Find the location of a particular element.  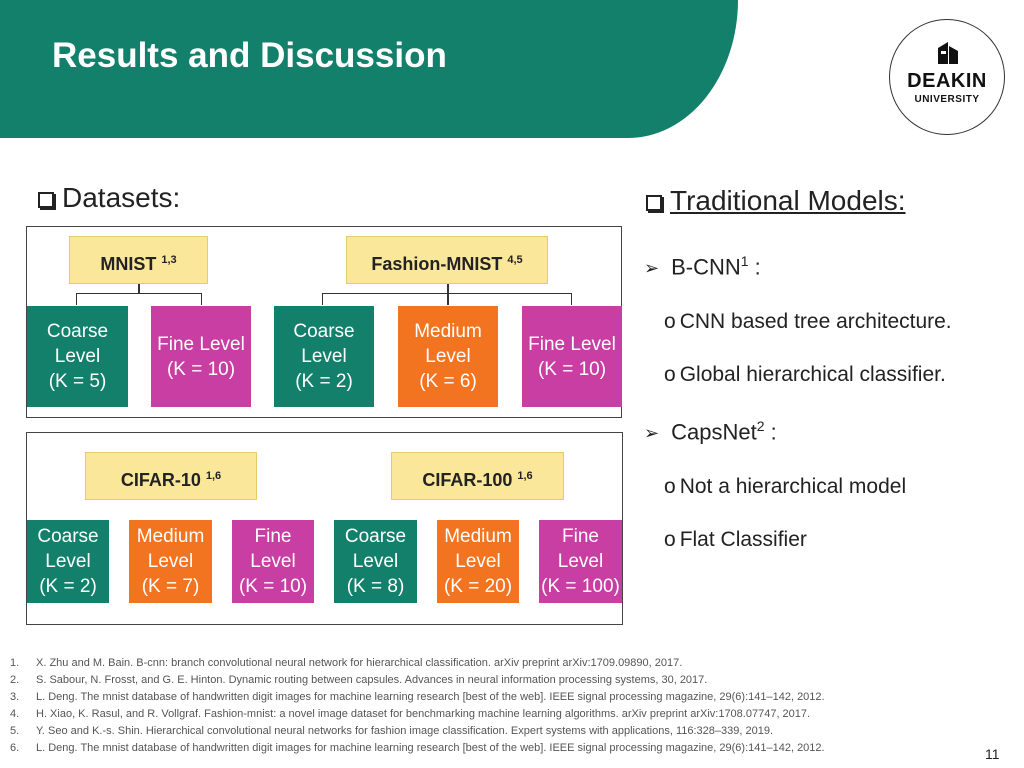

logo-name: DEAKIN is located at coordinates (947, 81).